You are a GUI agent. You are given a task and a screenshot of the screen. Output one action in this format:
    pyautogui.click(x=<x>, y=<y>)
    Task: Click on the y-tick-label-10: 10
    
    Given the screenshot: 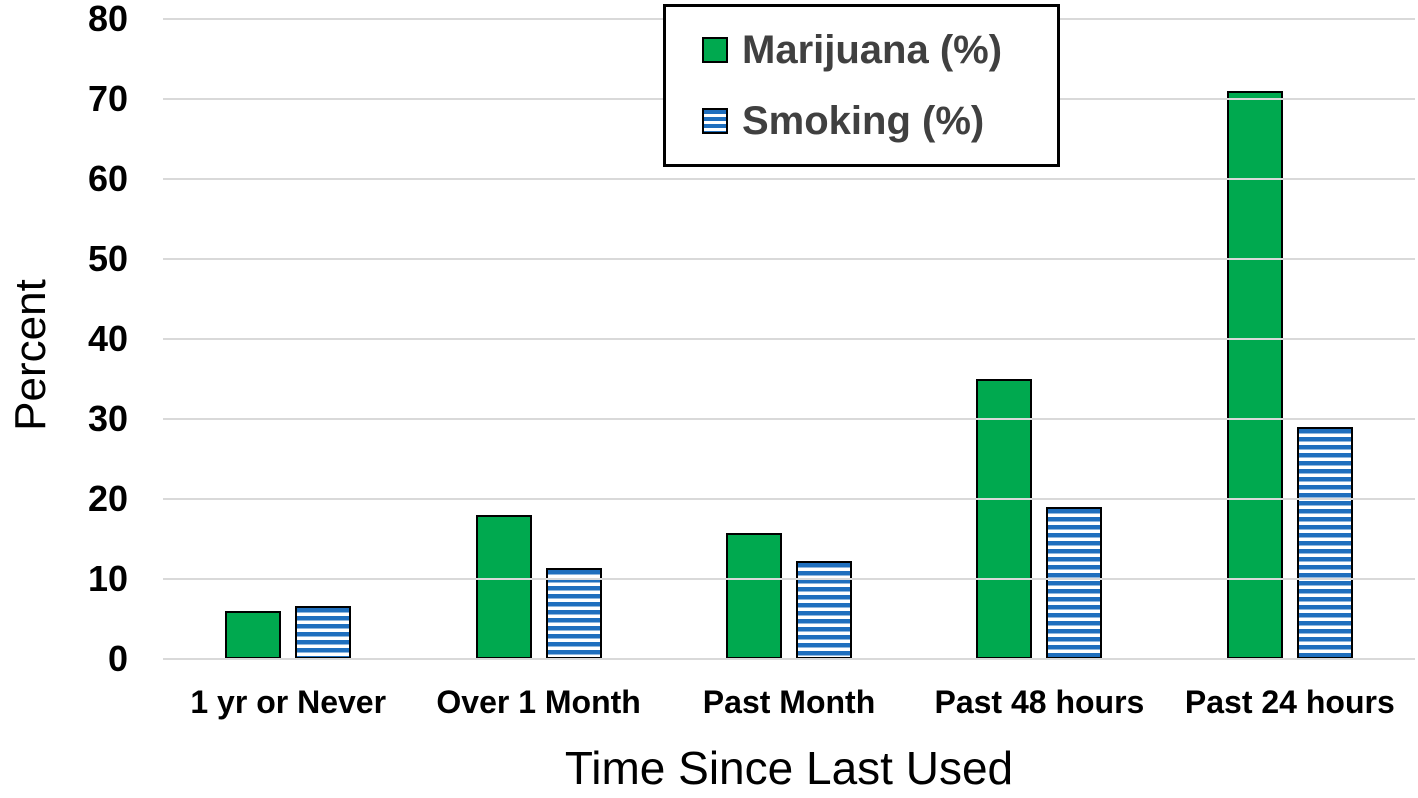 What is the action you would take?
    pyautogui.click(x=107, y=578)
    